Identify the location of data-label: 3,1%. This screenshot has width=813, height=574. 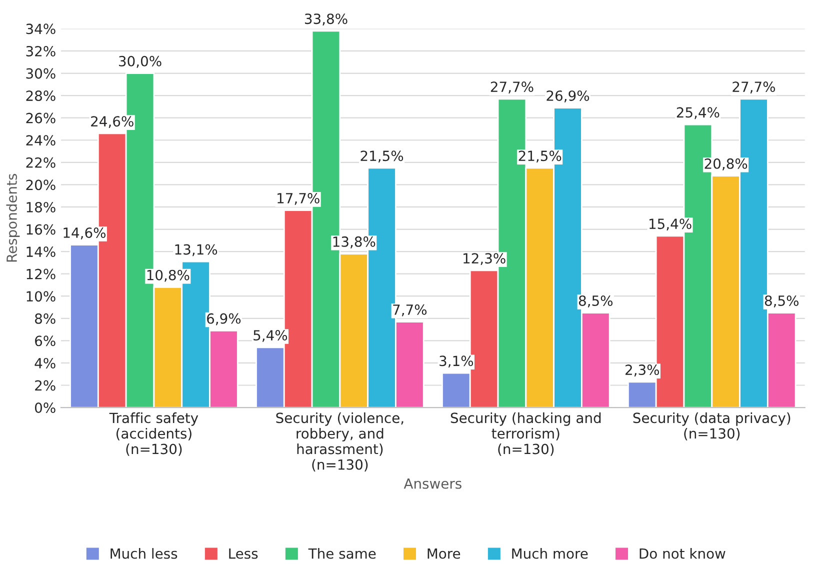
(457, 362).